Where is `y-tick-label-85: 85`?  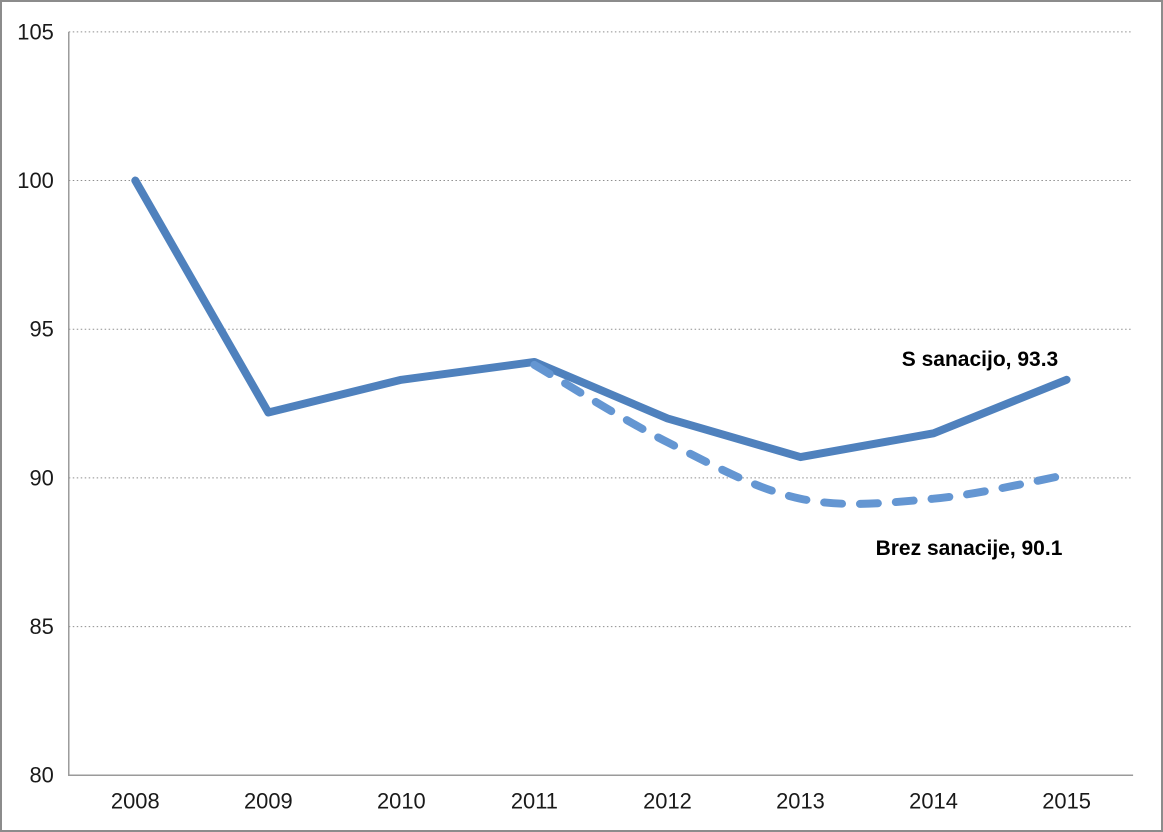 y-tick-label-85: 85 is located at coordinates (41, 626).